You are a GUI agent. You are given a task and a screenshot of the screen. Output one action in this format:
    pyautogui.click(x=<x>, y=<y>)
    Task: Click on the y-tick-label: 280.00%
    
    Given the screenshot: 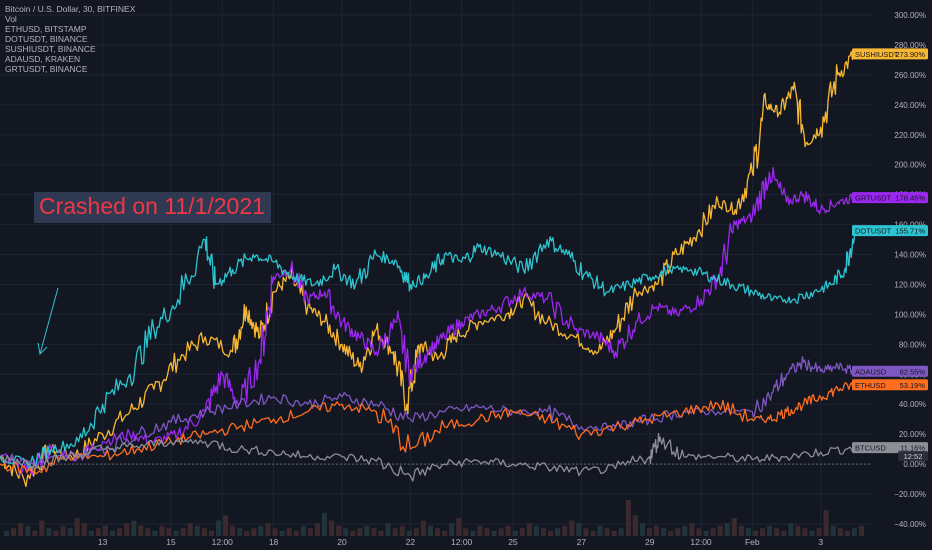 What is the action you would take?
    pyautogui.click(x=910, y=45)
    